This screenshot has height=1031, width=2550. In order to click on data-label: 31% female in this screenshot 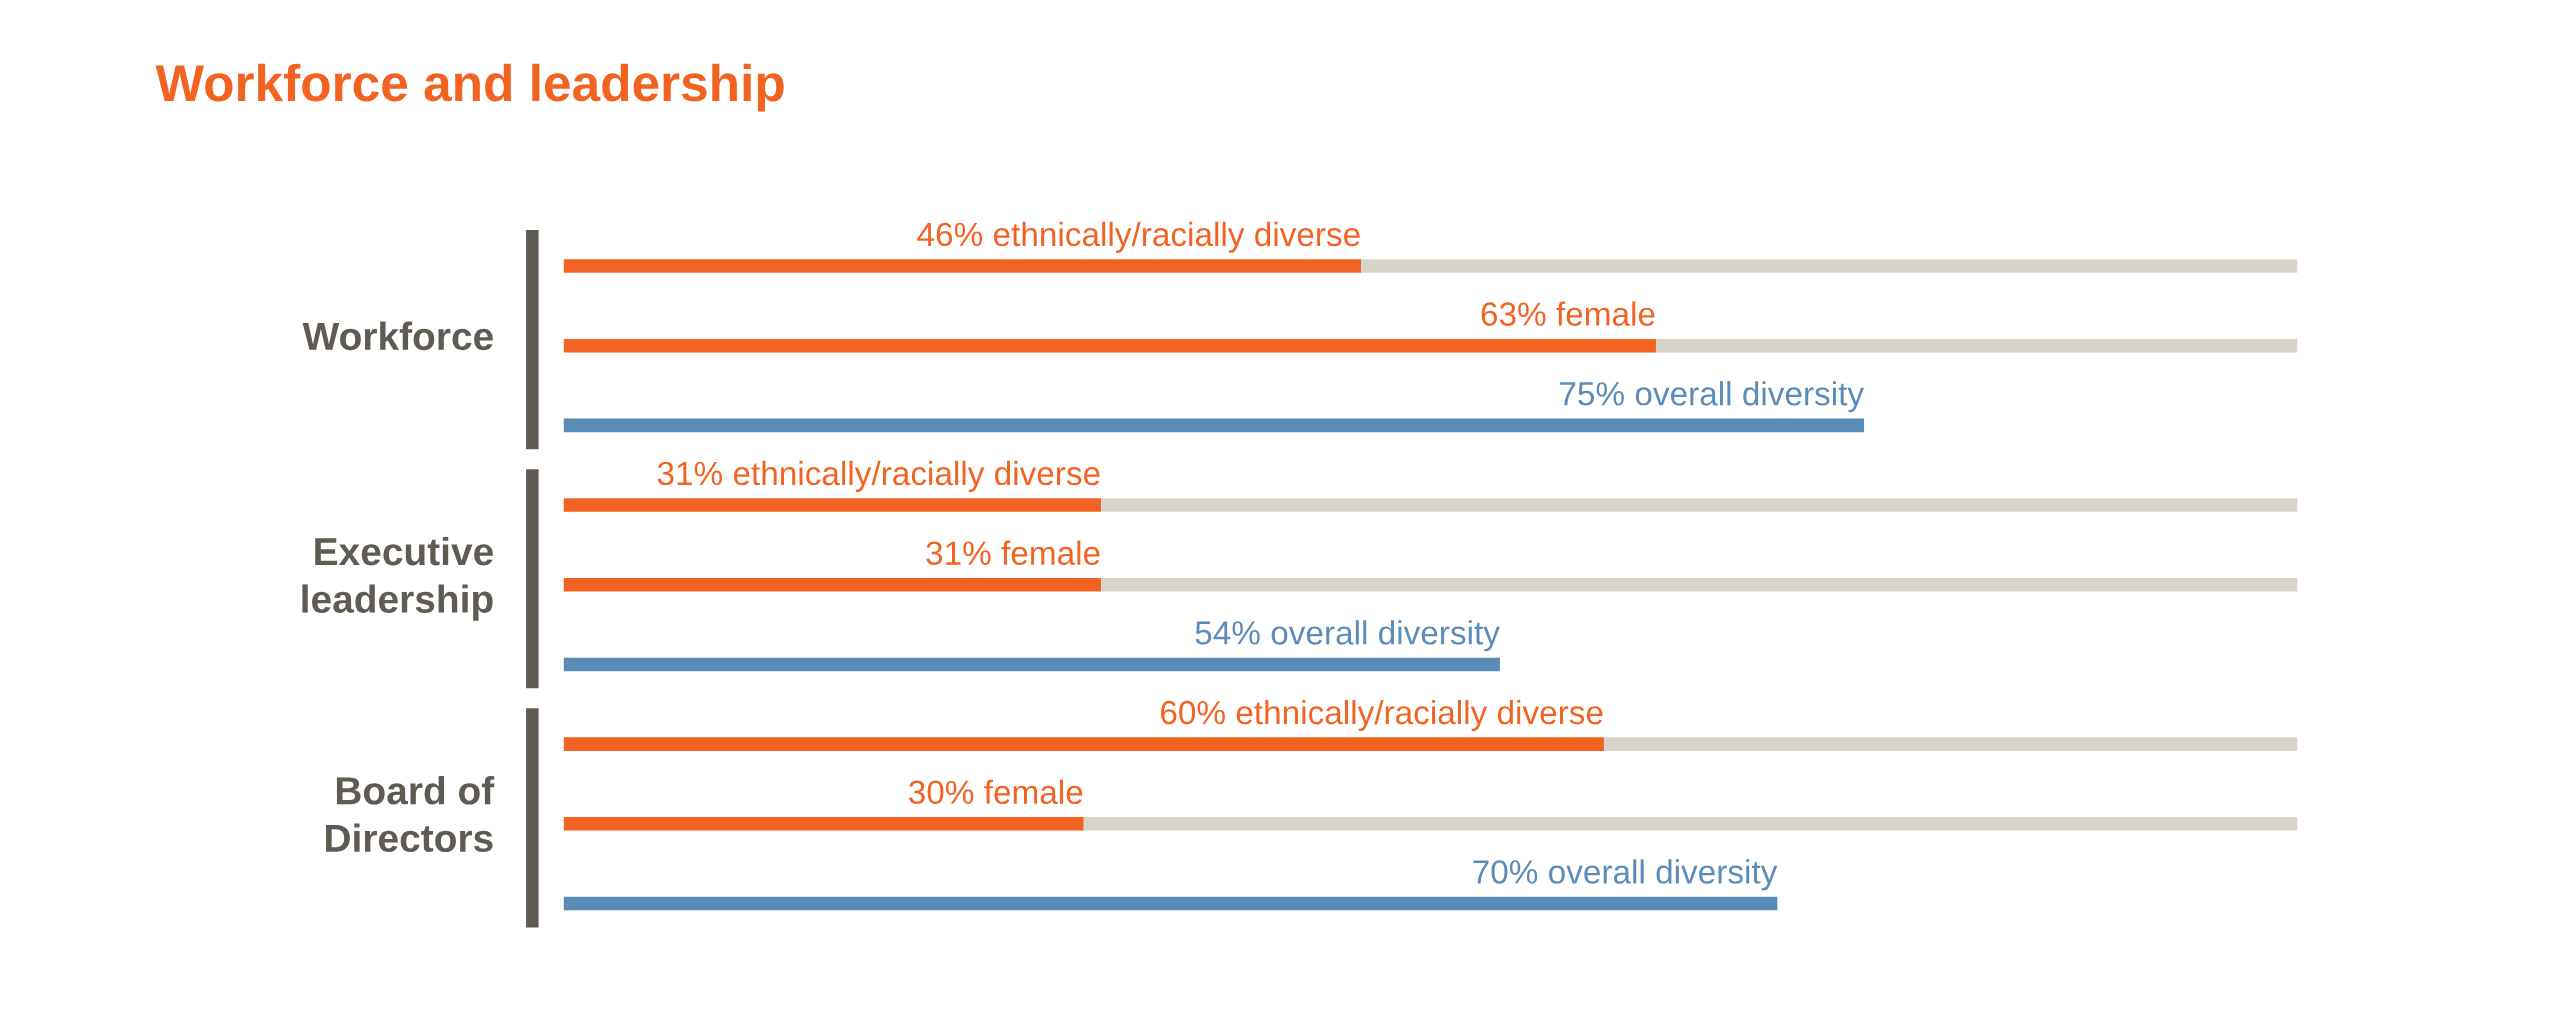, I will do `click(1013, 553)`.